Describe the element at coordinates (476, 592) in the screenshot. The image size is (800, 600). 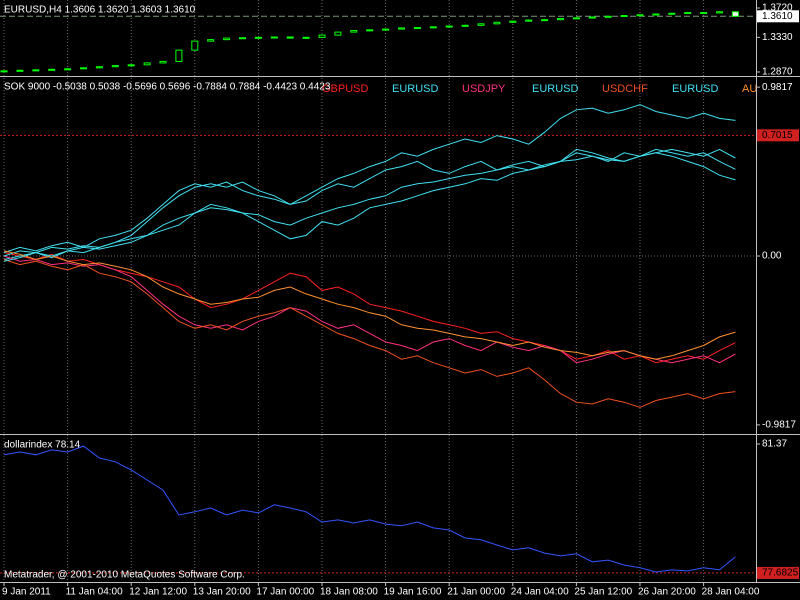
I see `x-tick-label: 21 Jan 00:00` at that location.